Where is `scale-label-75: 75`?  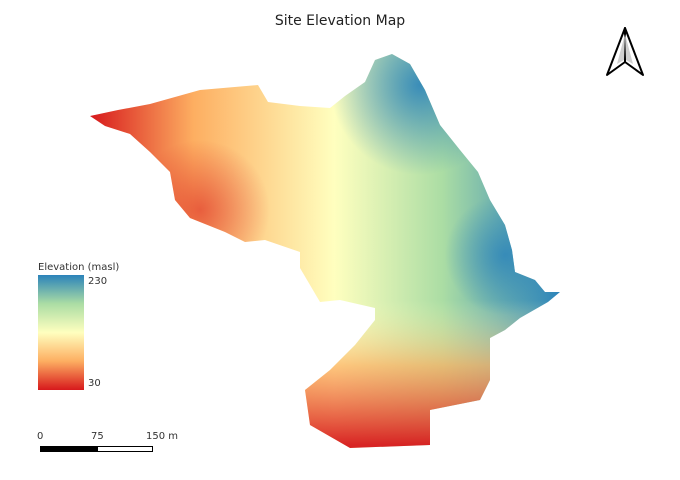
scale-label-75: 75 is located at coordinates (97, 436).